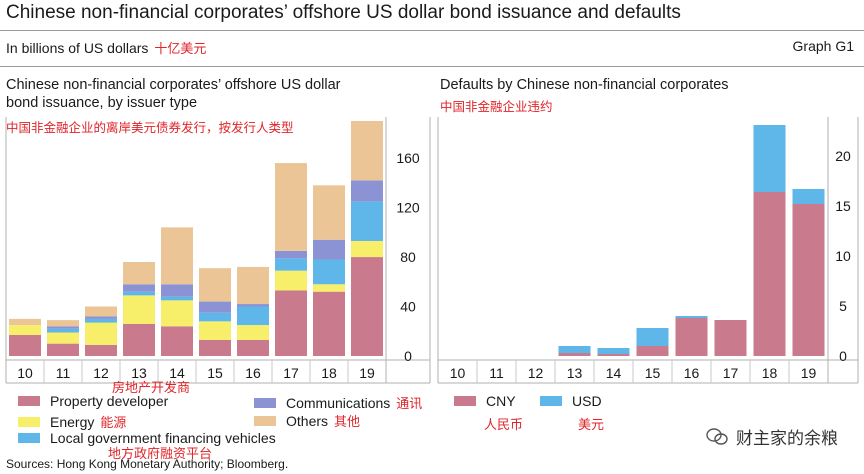 Image resolution: width=864 pixels, height=474 pixels. I want to click on left-y-tick-label: 0, so click(408, 356).